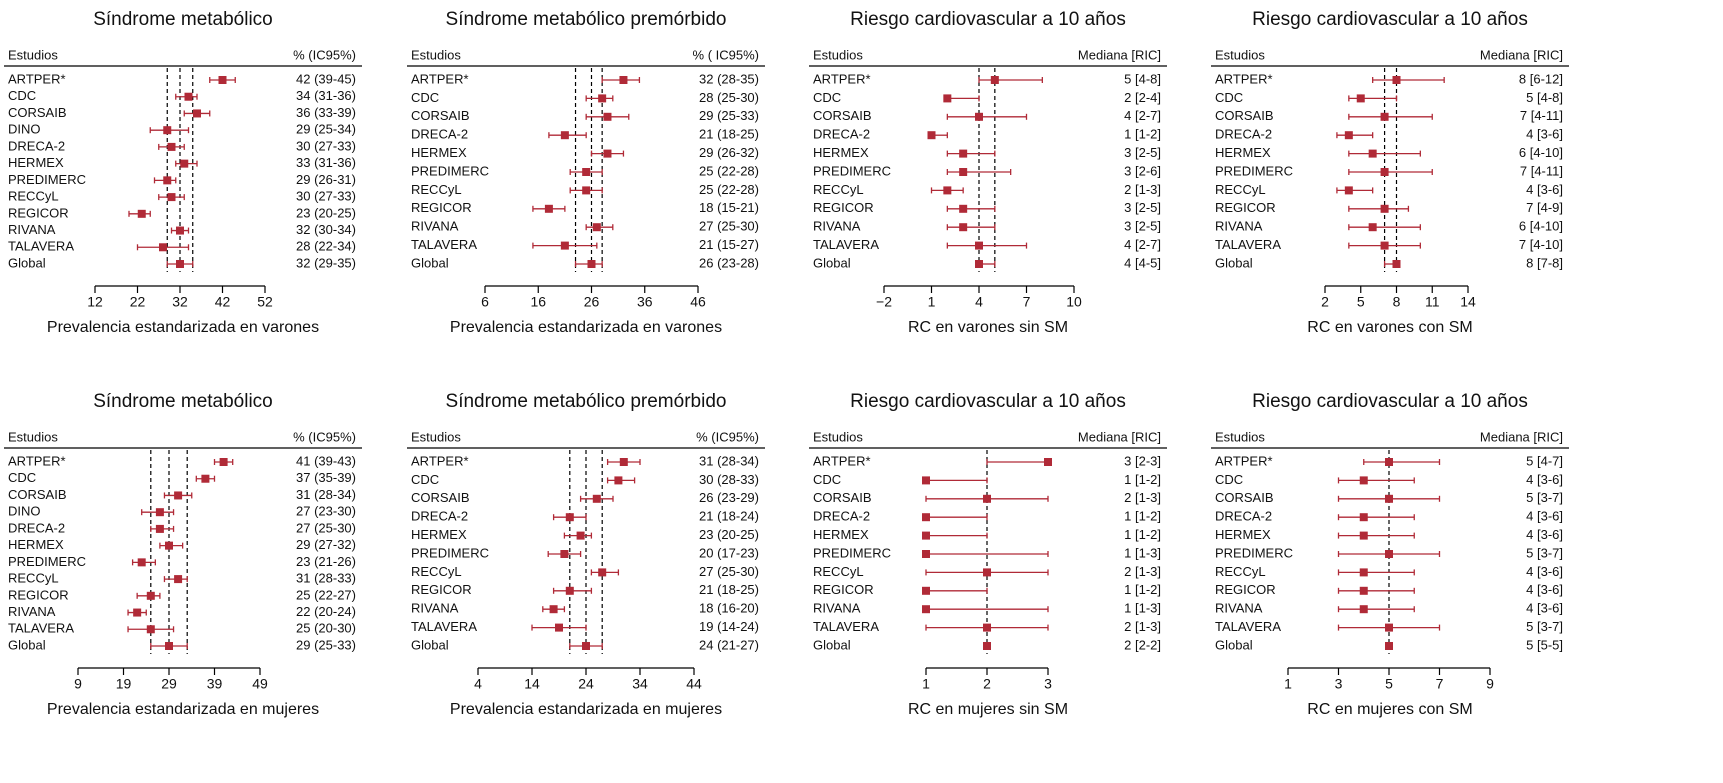 This screenshot has height=783, width=1723. I want to click on x-tick-label: 9, so click(1490, 684).